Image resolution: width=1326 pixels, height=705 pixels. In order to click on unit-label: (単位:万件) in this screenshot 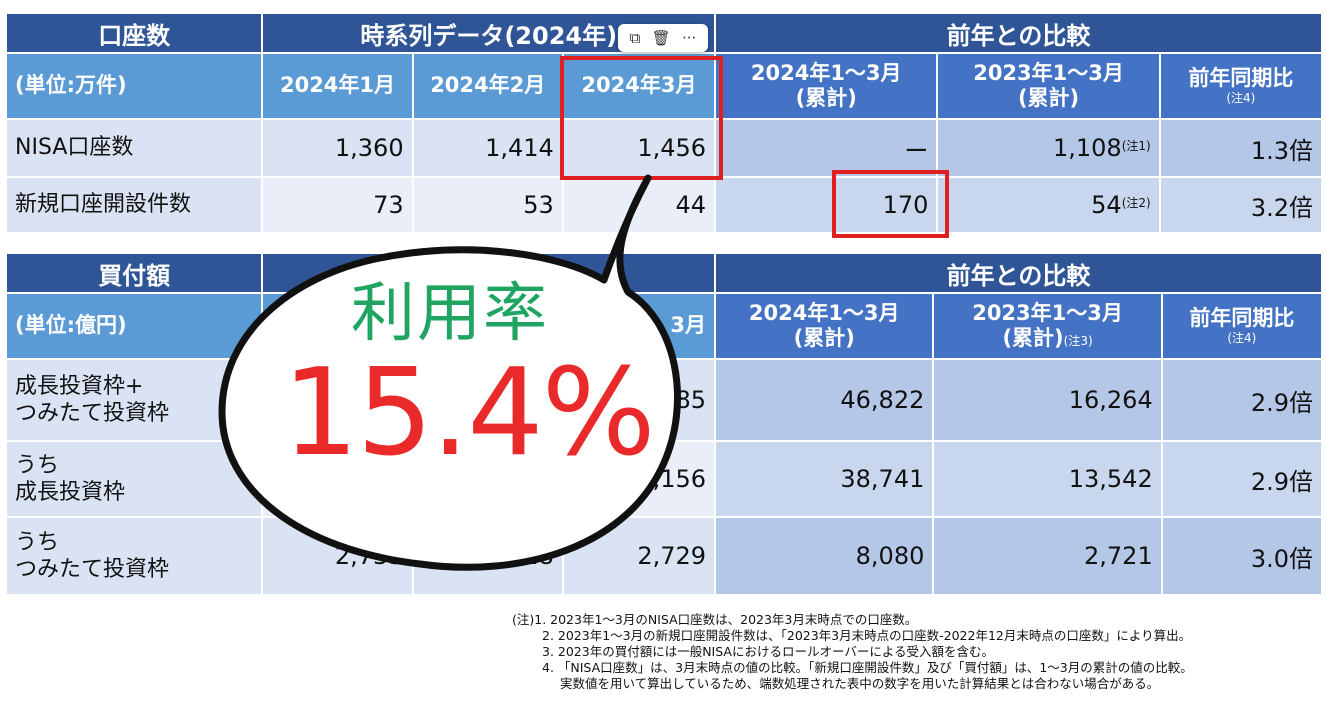, I will do `click(134, 86)`.